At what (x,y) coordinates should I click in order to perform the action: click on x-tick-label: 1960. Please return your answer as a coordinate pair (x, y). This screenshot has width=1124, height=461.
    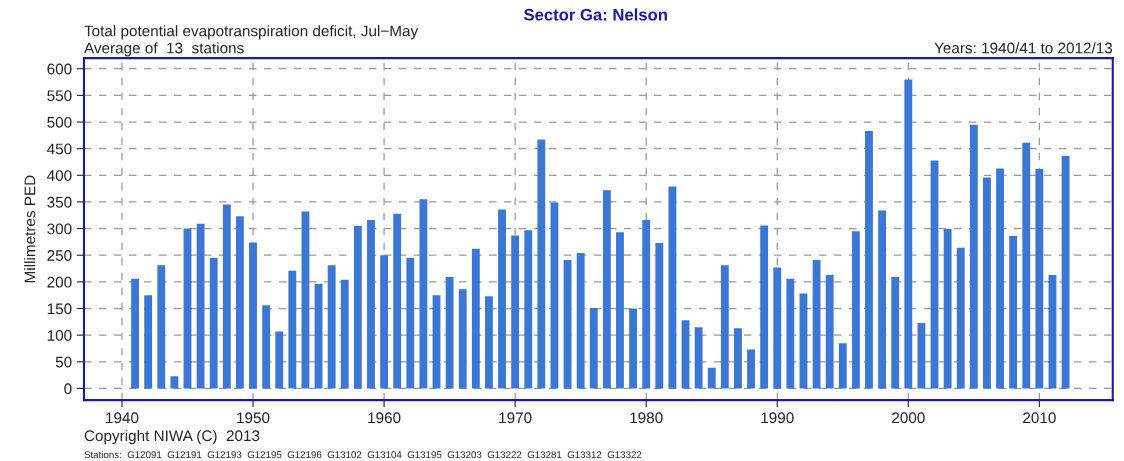
    Looking at the image, I should click on (384, 418).